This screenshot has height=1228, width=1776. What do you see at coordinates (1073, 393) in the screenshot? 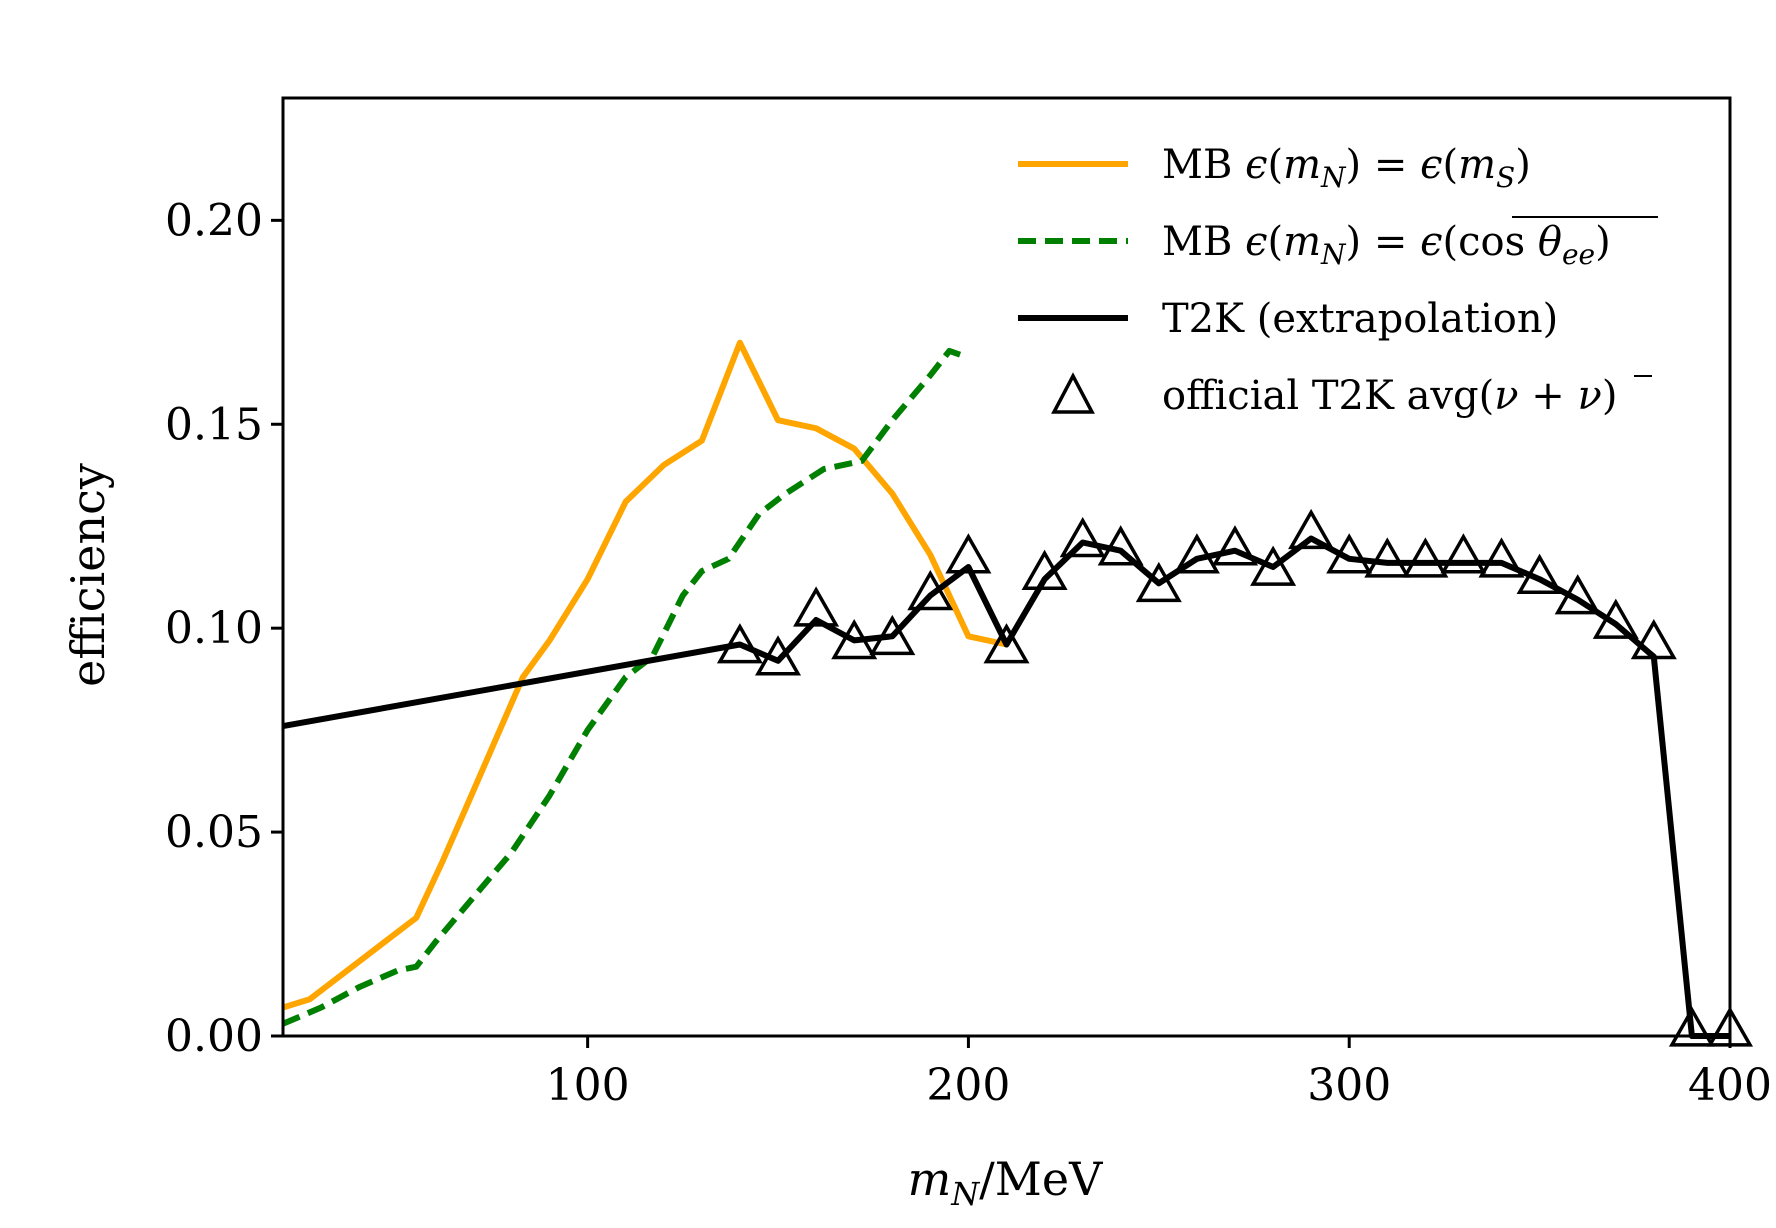
I see `legend-triangle-marker` at bounding box center [1073, 393].